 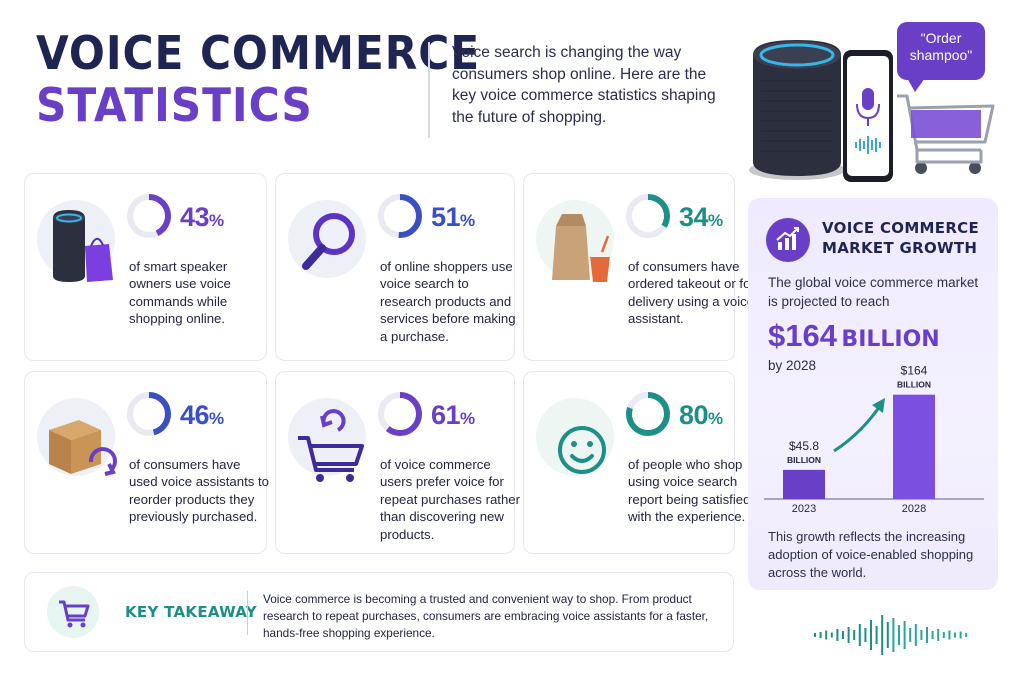 I want to click on chart-bar-2028, so click(x=914, y=446).